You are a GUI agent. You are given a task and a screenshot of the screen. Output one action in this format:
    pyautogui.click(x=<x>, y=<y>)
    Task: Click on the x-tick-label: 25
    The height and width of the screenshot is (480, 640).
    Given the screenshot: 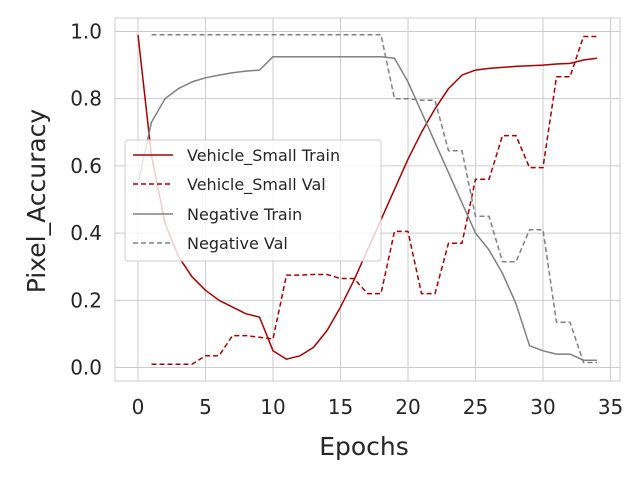 What is the action you would take?
    pyautogui.click(x=475, y=407)
    